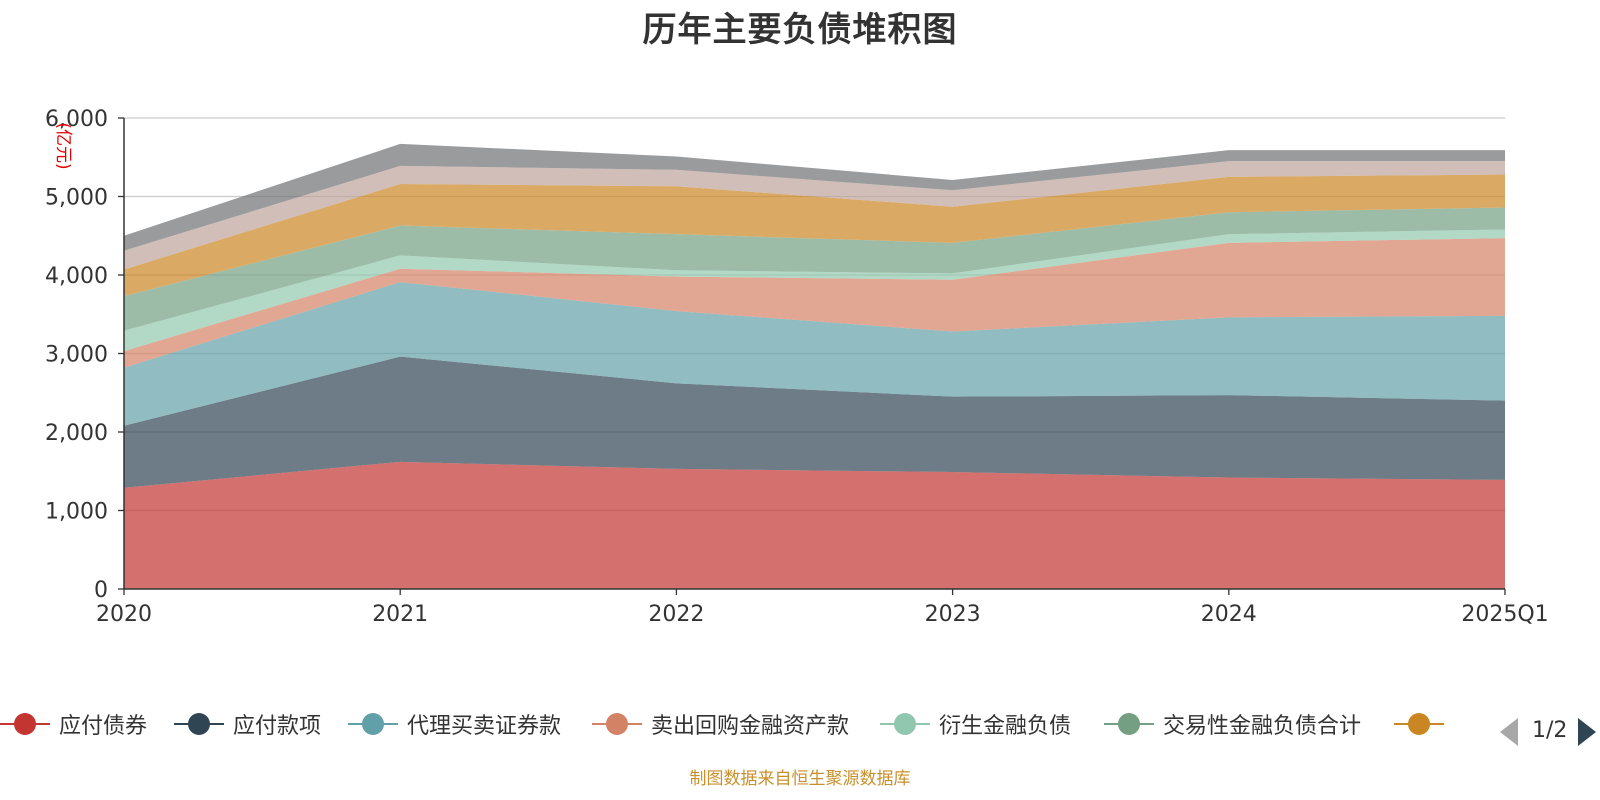 This screenshot has height=800, width=1600. Describe the element at coordinates (400, 614) in the screenshot. I see `x-tick-label: 2021` at that location.